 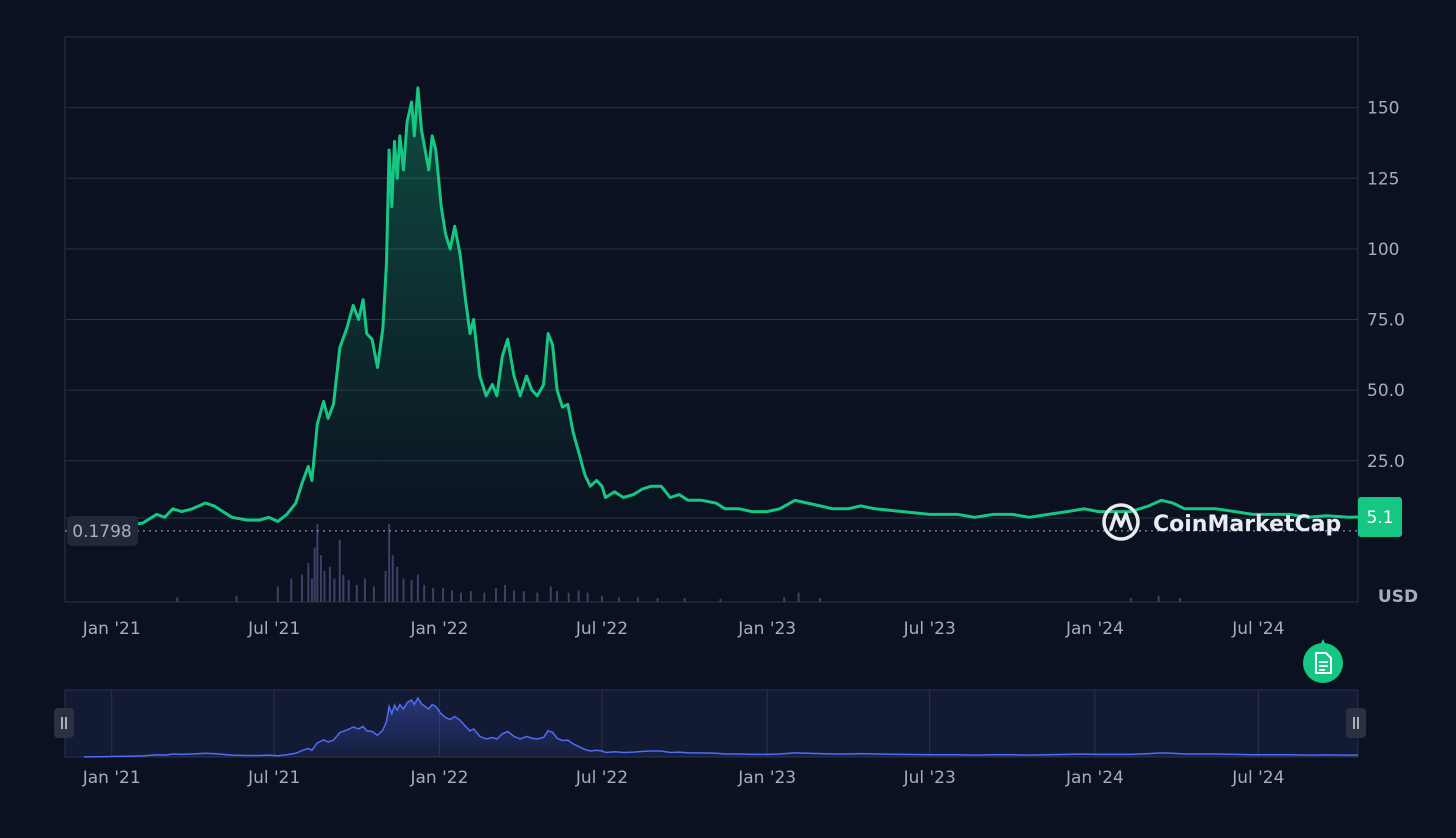 I want to click on start-price-label: 0.1798, so click(x=102, y=530).